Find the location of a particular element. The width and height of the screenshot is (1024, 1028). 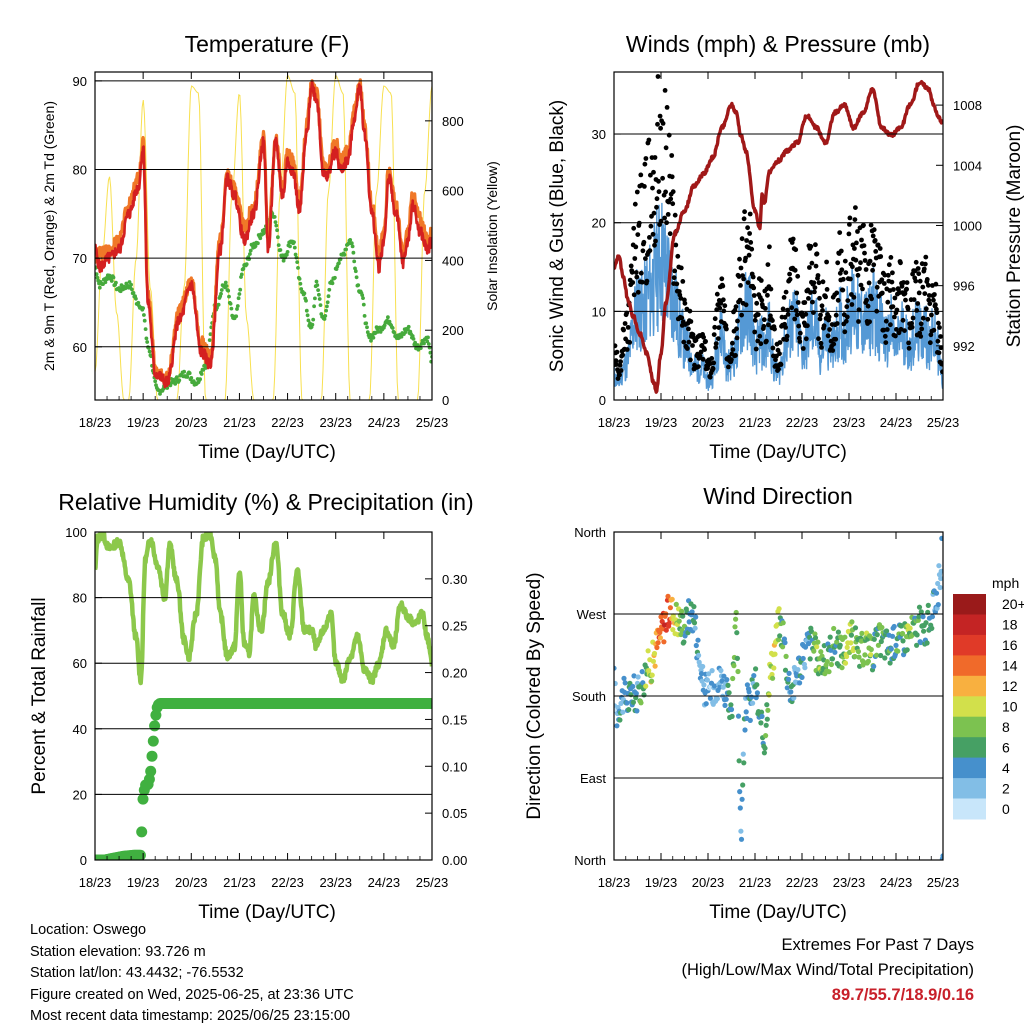

temperature-xlabel: Time (Day/UTC) is located at coordinates (267, 452).